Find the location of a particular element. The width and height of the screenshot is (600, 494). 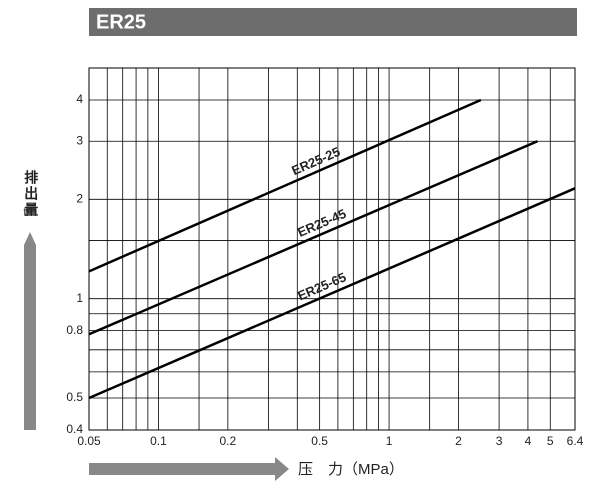

y-unit: t/h is located at coordinates (29, 212).